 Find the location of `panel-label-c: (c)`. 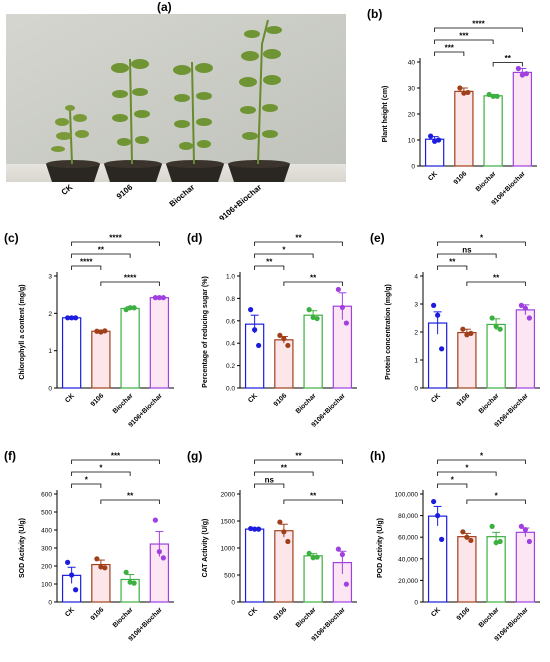

panel-label-c: (c) is located at coordinates (11, 238).